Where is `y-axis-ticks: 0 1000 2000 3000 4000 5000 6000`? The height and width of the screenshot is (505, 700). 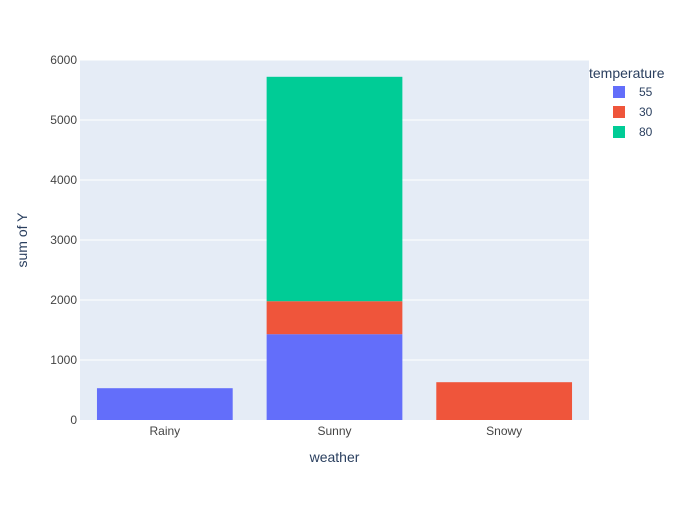
y-axis-ticks: 0 1000 2000 3000 4000 5000 6000 is located at coordinates (63, 240).